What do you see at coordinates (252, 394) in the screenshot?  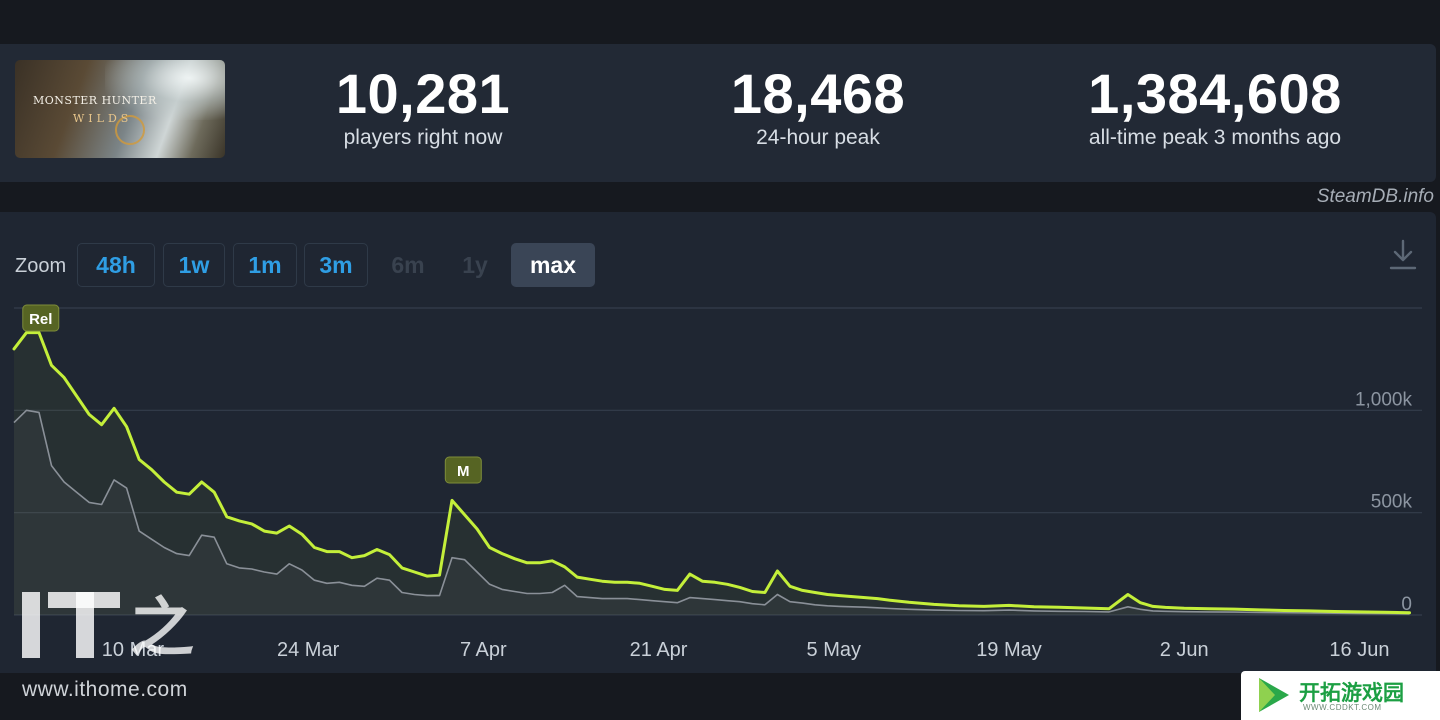 I see `chart-annotations: Rel M` at bounding box center [252, 394].